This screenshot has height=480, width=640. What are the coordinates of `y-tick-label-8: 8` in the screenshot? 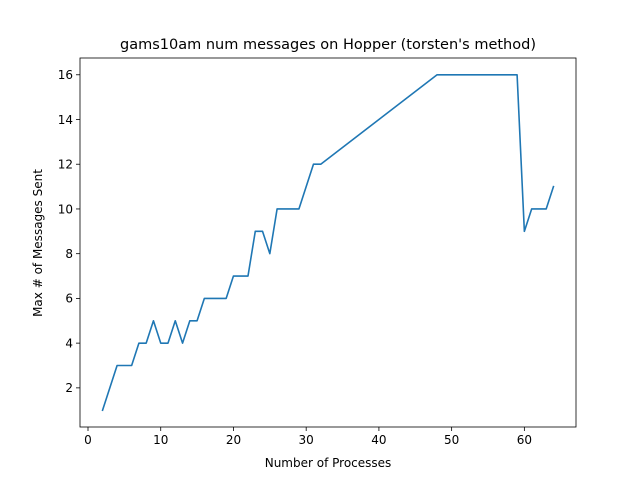 It's located at (69, 254).